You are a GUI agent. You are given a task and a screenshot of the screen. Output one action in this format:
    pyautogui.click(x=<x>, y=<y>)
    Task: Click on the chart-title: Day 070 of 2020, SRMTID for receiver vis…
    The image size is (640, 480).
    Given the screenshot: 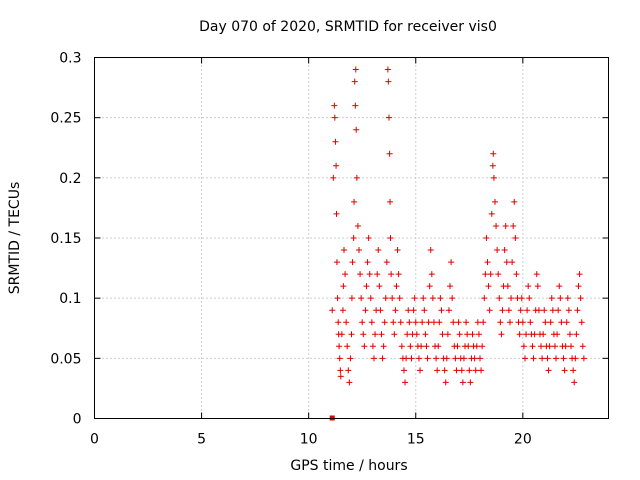 What is the action you would take?
    pyautogui.click(x=348, y=27)
    